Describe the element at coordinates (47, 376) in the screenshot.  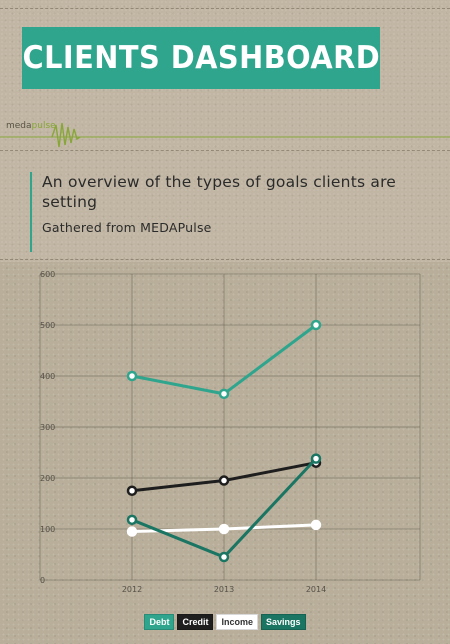
I see `y-tick-label: 400` at that location.